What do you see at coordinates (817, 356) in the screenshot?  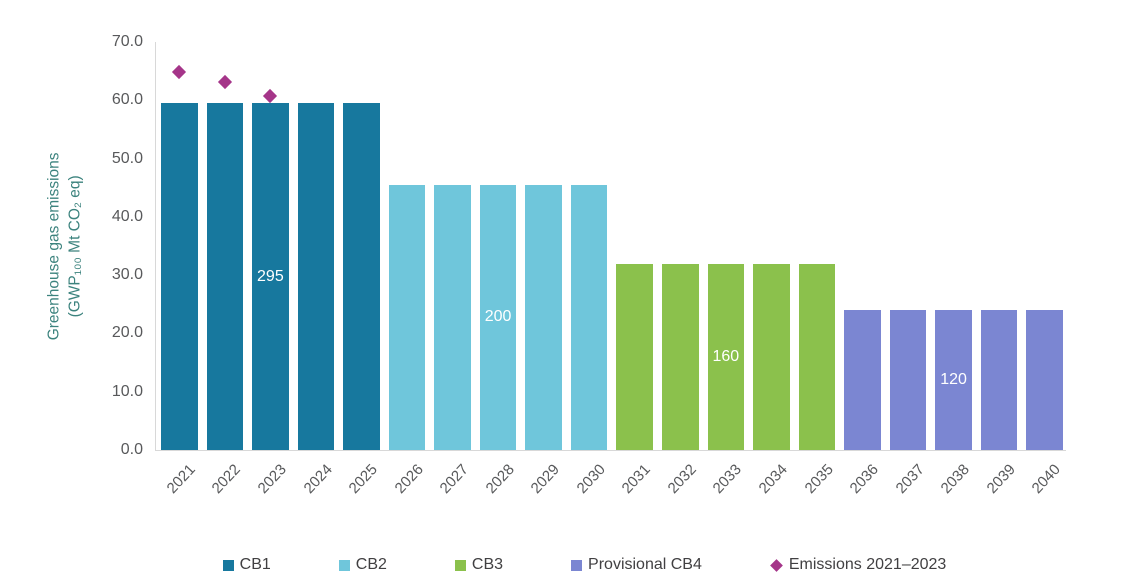 I see `bar-2035` at bounding box center [817, 356].